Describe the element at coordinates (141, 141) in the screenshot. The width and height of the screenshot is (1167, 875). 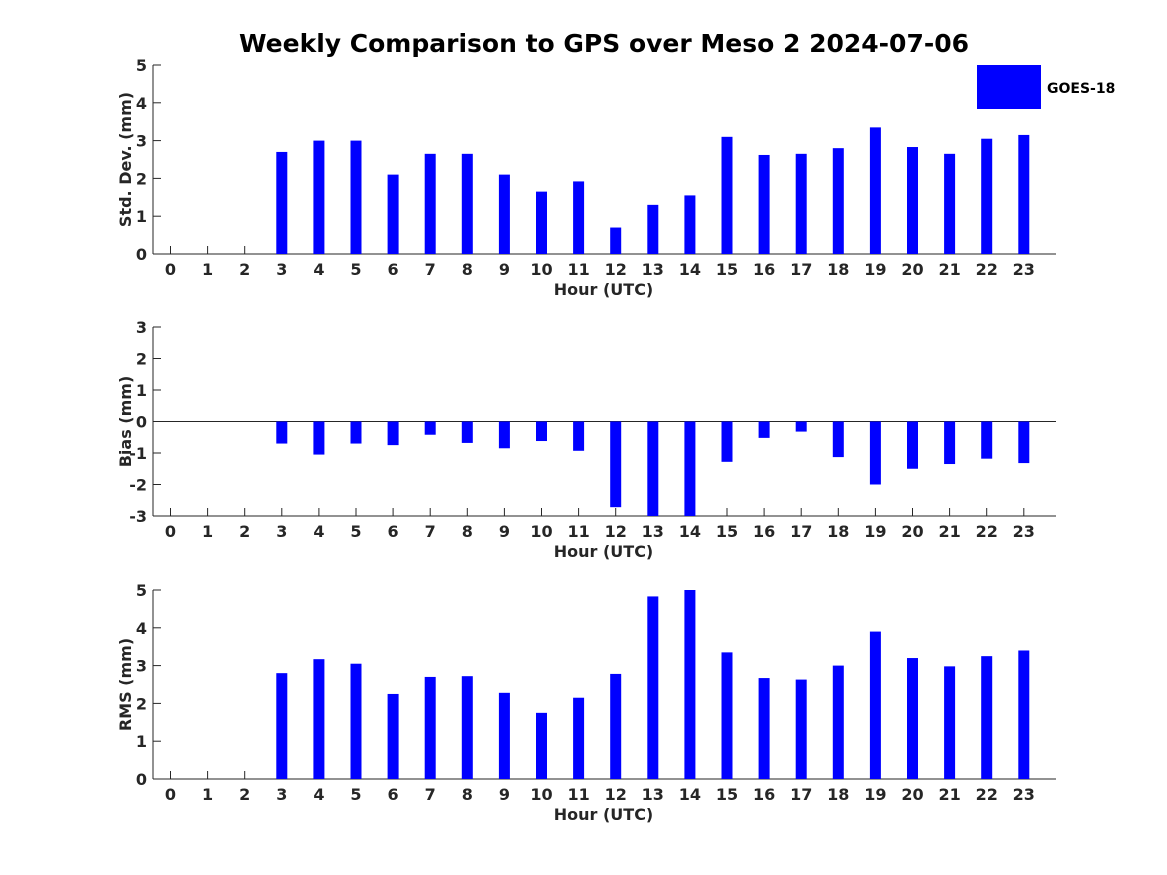
I see `y-tick-label: 3` at that location.